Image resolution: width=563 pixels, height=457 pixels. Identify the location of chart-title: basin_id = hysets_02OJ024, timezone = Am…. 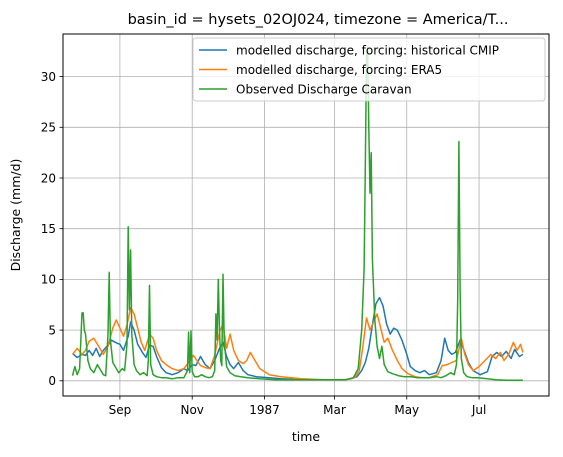
(318, 20).